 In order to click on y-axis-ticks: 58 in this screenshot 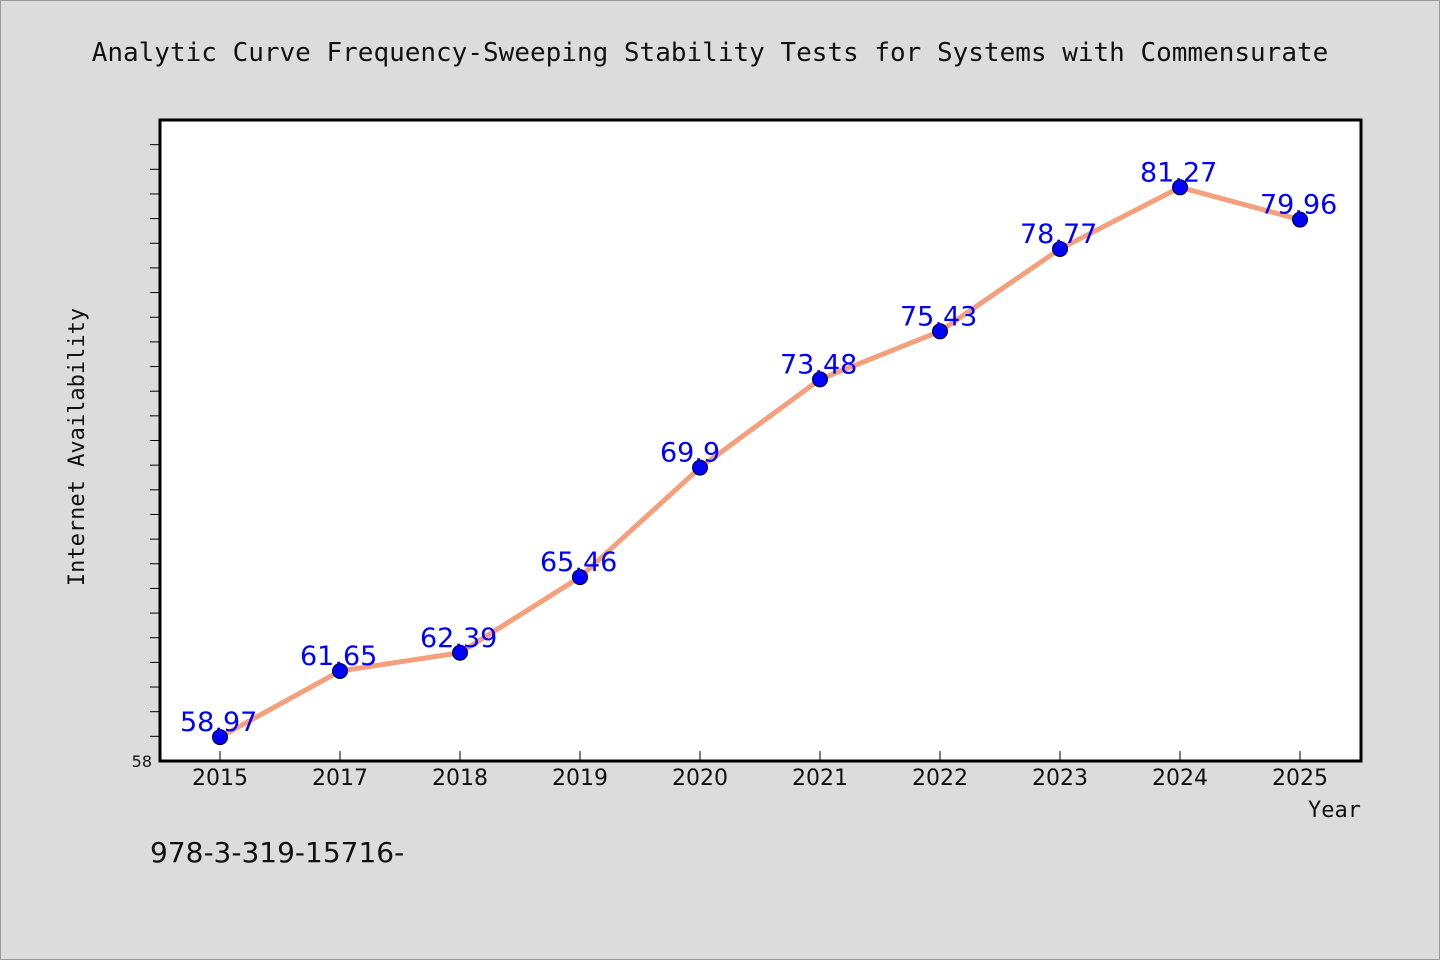, I will do `click(146, 457)`.